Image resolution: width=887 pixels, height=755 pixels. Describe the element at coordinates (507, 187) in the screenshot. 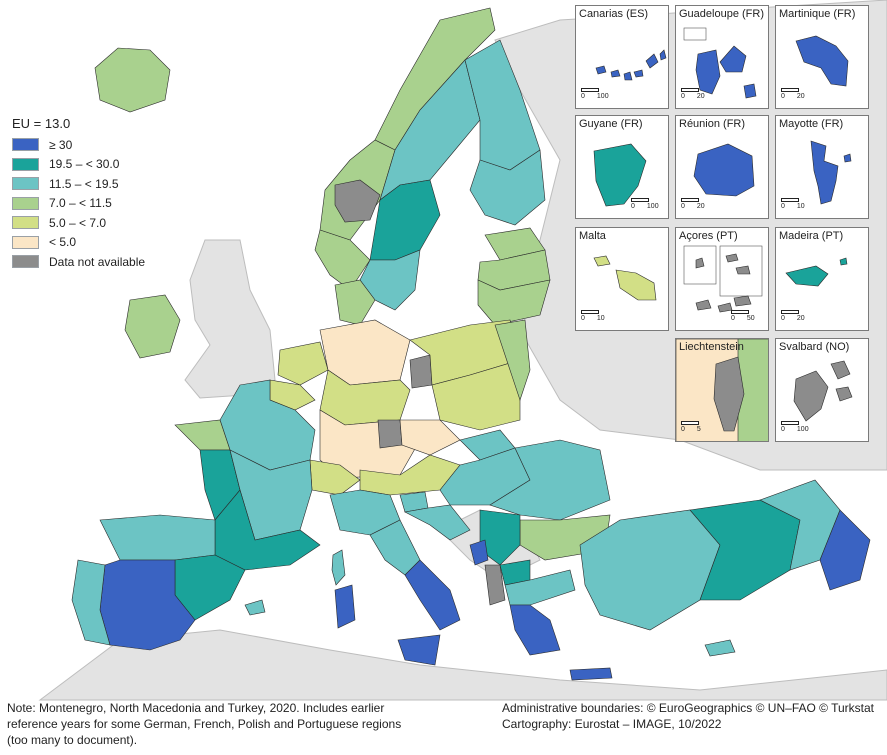

I see `region-finland-south` at that location.